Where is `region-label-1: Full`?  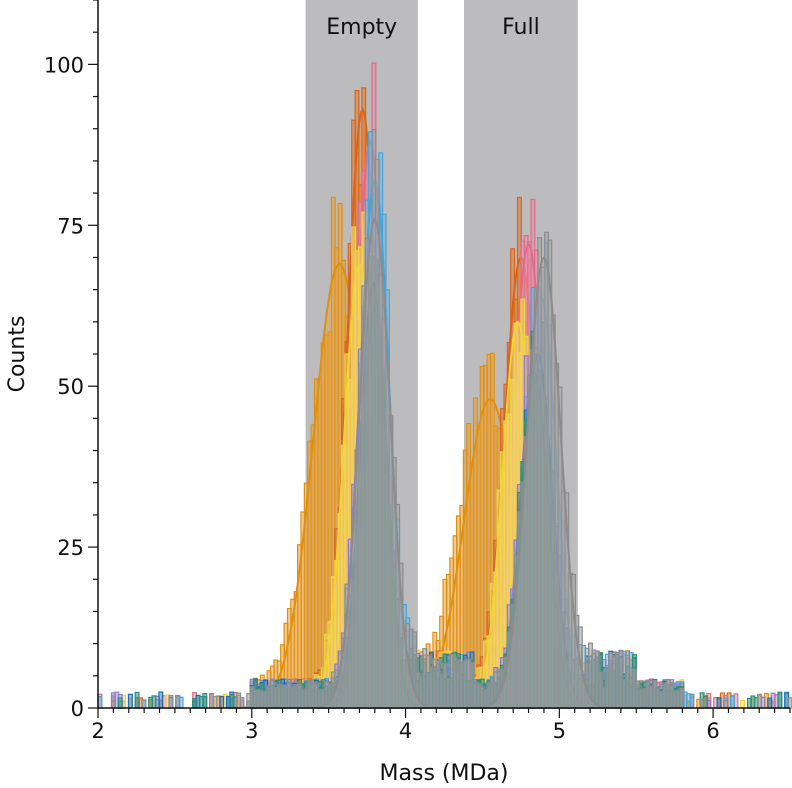 region-label-1: Full is located at coordinates (521, 27).